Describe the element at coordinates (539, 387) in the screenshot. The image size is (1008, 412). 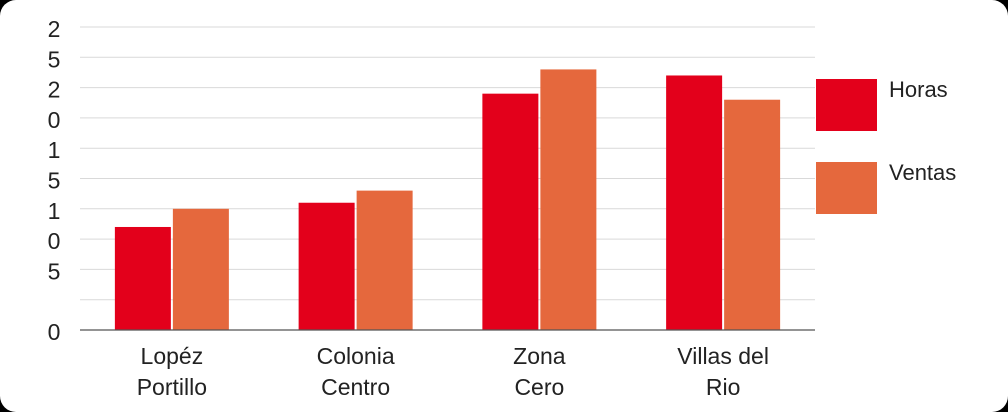
I see `x-category-label: Cero` at that location.